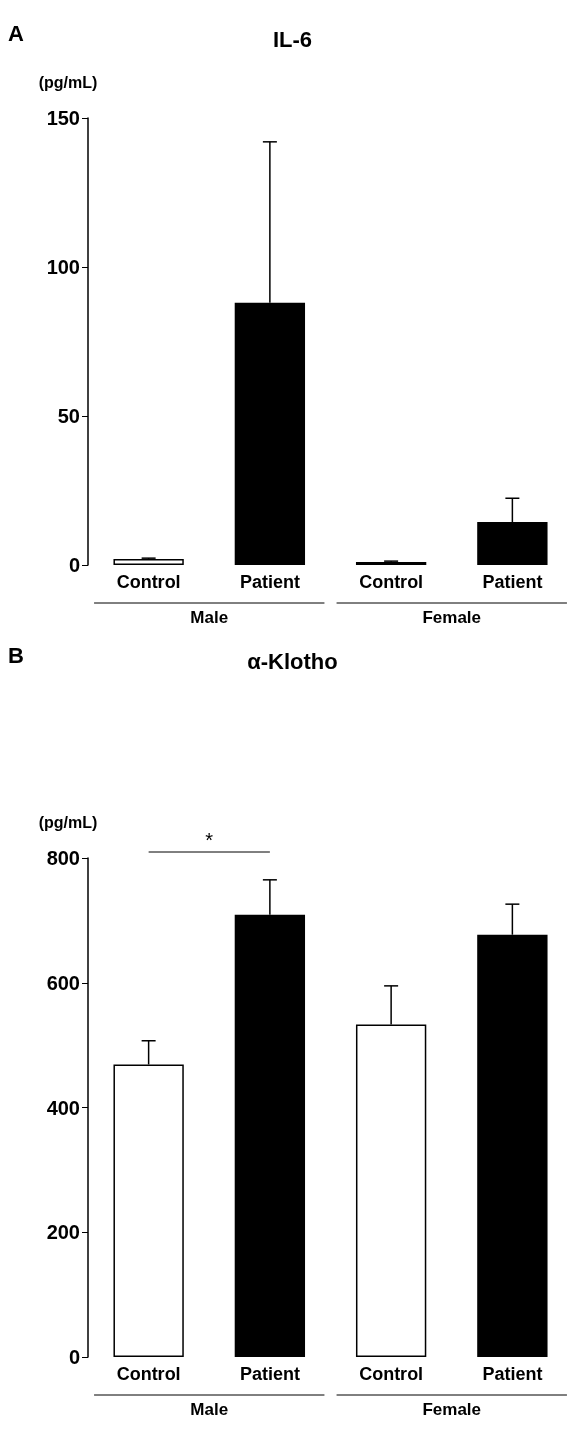 Image resolution: width=585 pixels, height=1434 pixels. I want to click on text: B, so click(16, 655).